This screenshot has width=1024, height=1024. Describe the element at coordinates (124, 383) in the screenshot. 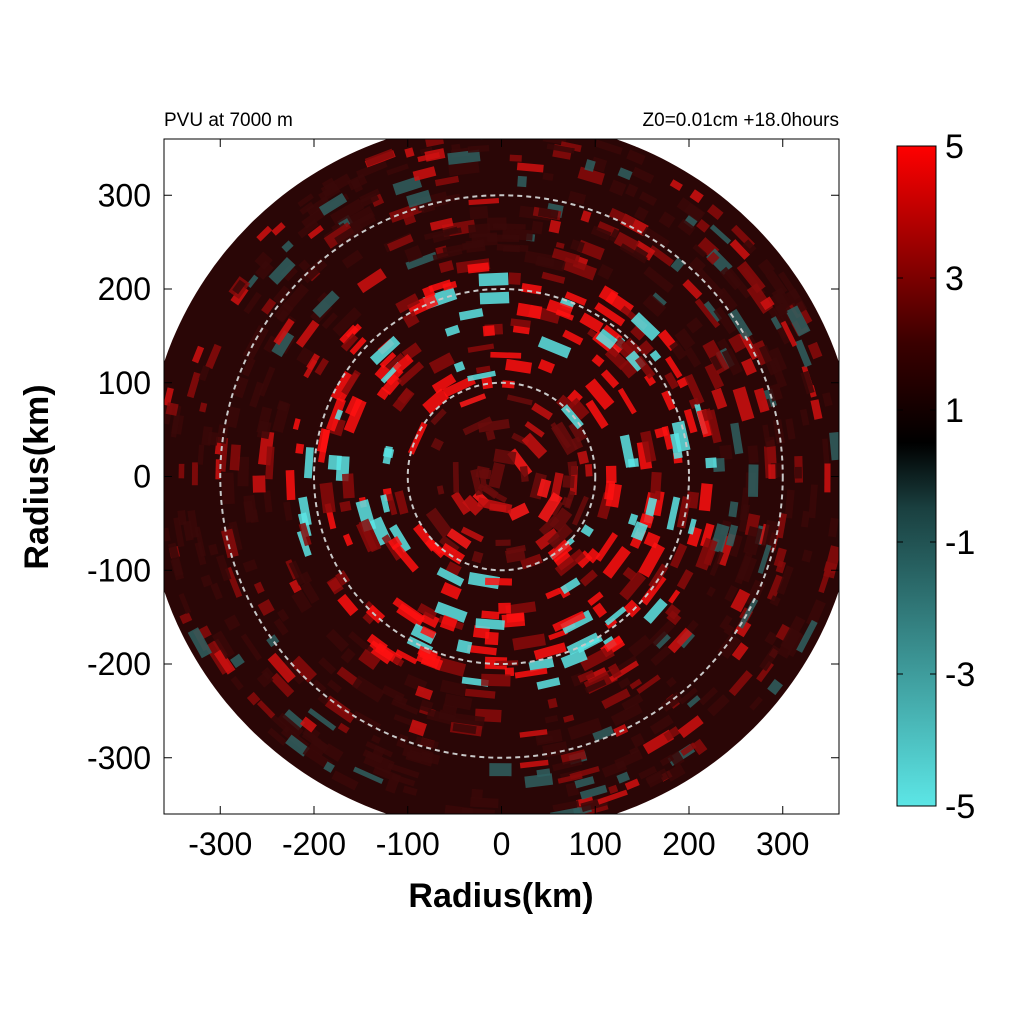

I see `y-tick-label: 100` at that location.